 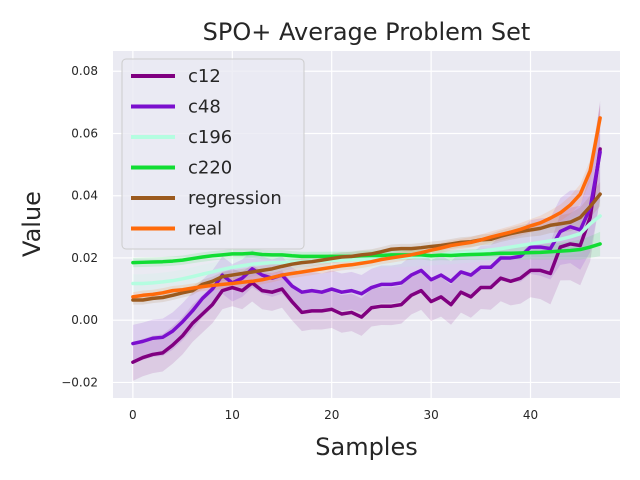 I want to click on x-axis-label: Samples, so click(x=366, y=447).